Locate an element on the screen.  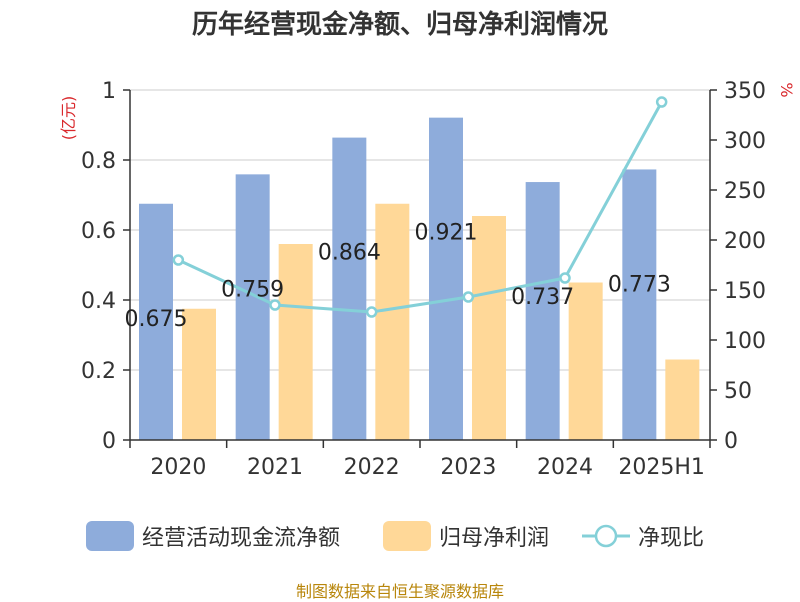
y-right-tick-label: 200 is located at coordinates (745, 241).